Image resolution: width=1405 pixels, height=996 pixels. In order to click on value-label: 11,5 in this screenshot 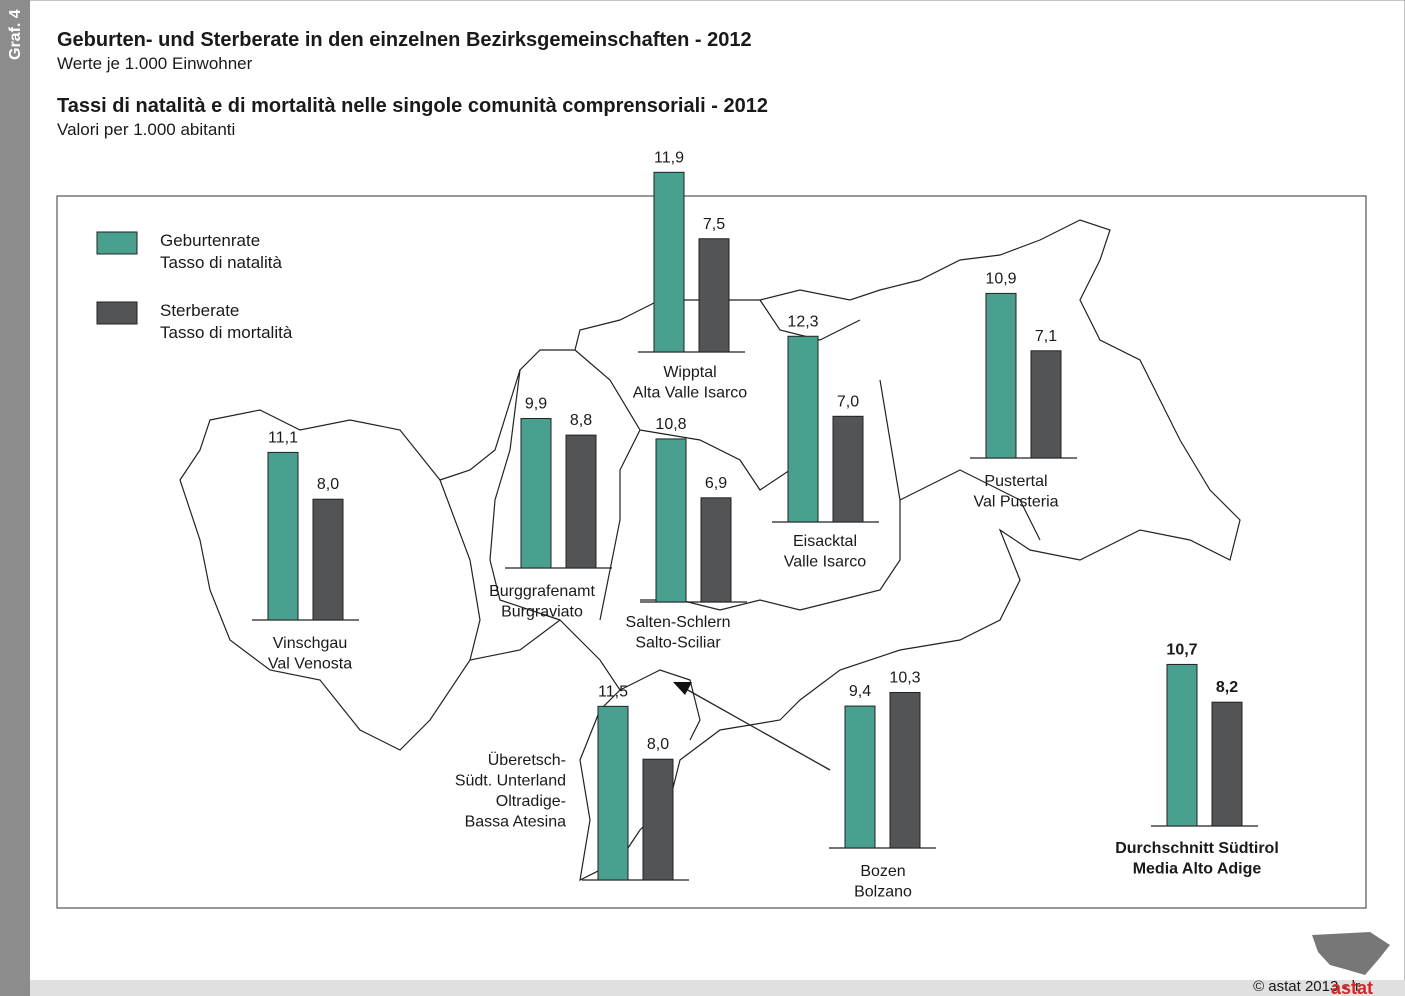, I will do `click(613, 691)`.